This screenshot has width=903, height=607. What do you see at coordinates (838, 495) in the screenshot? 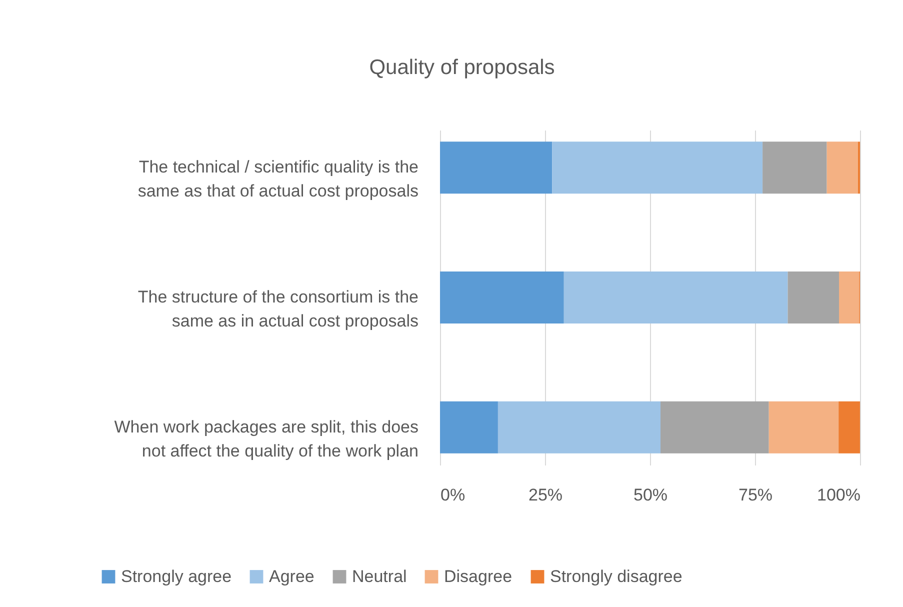
I see `x-tick-label: 100%` at bounding box center [838, 495].